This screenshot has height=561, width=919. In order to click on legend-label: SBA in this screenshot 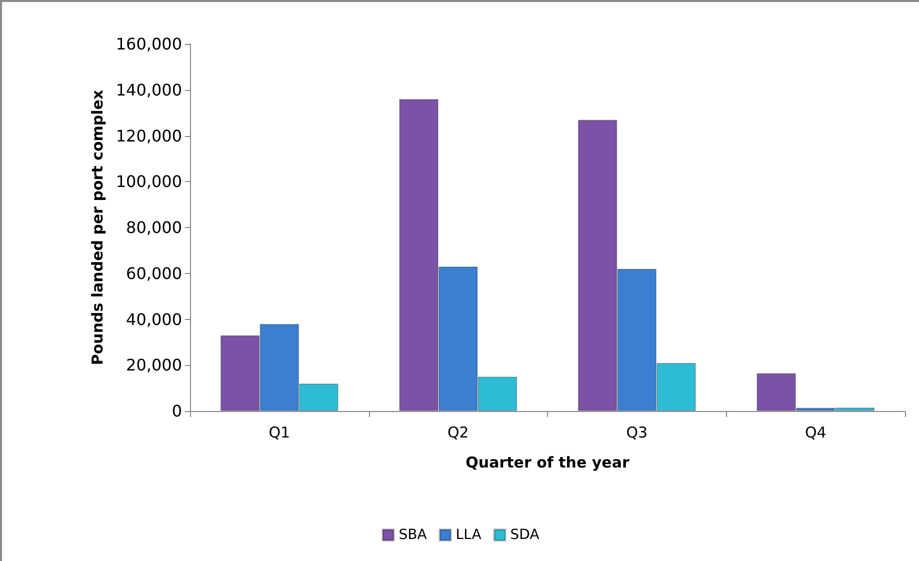, I will do `click(413, 535)`.